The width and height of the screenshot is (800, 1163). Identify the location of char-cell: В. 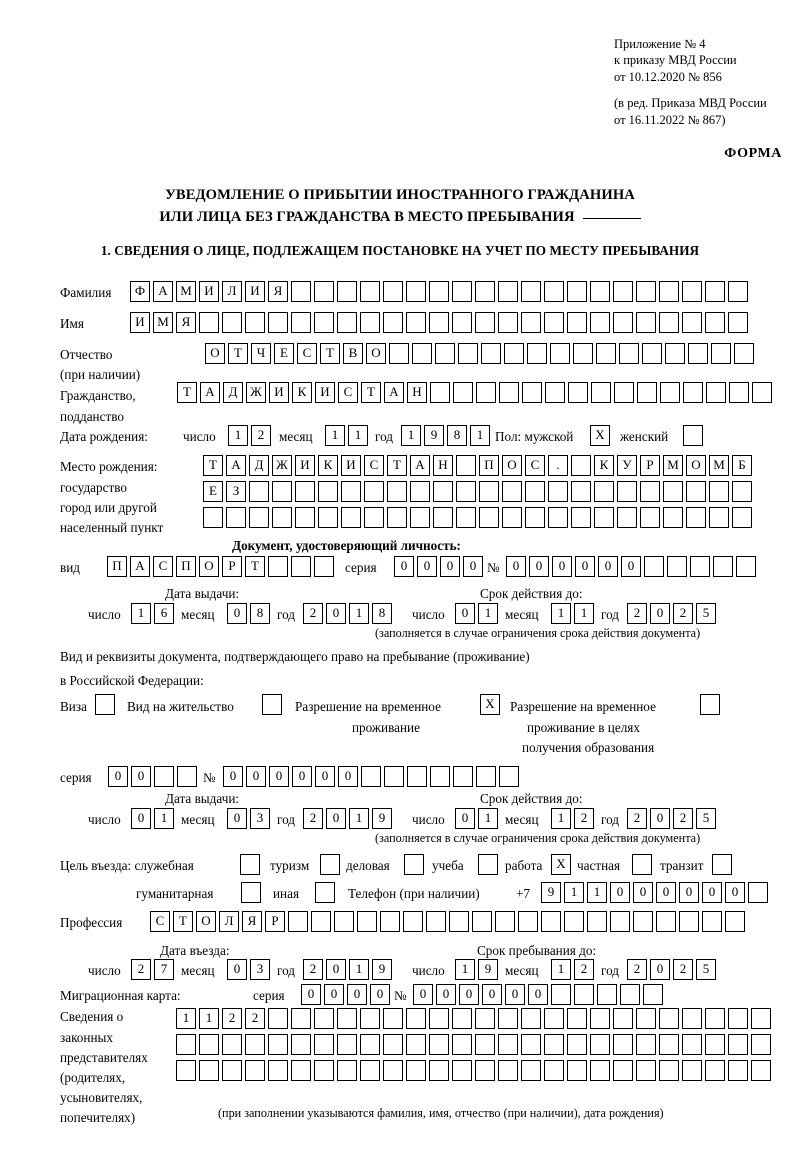
(353, 353).